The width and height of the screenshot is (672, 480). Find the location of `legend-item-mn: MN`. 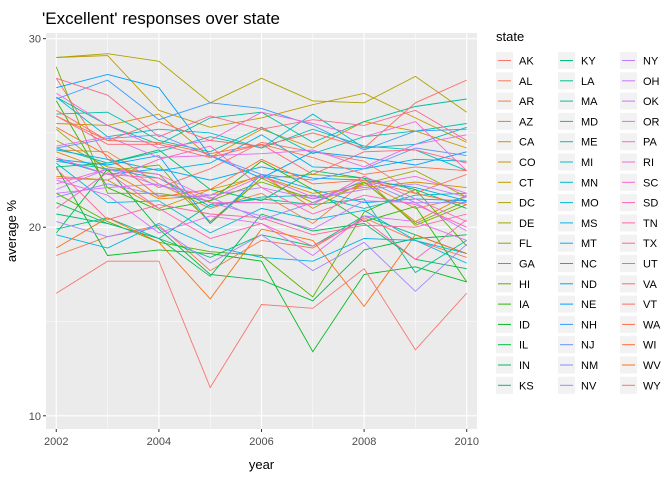

legend-item-mn: MN is located at coordinates (578, 182).